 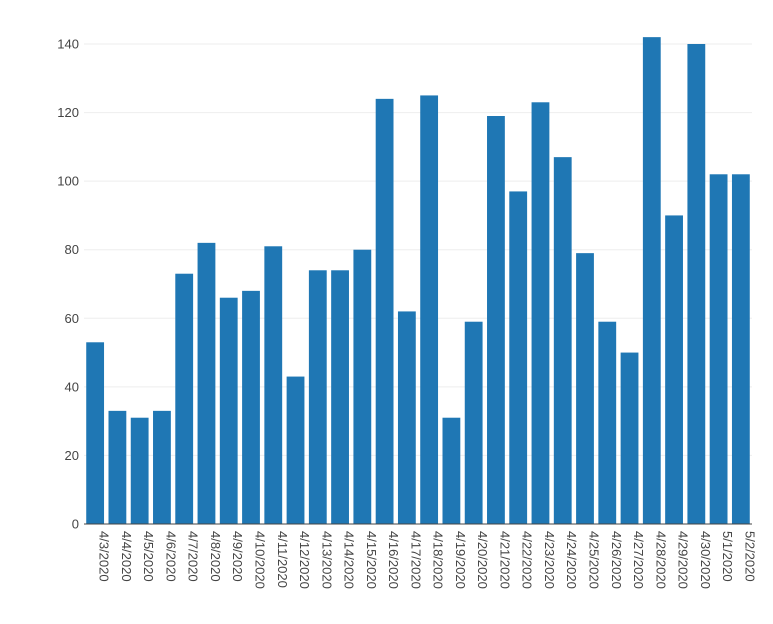 What do you see at coordinates (607, 422) in the screenshot?
I see `bar-4/26/2020` at bounding box center [607, 422].